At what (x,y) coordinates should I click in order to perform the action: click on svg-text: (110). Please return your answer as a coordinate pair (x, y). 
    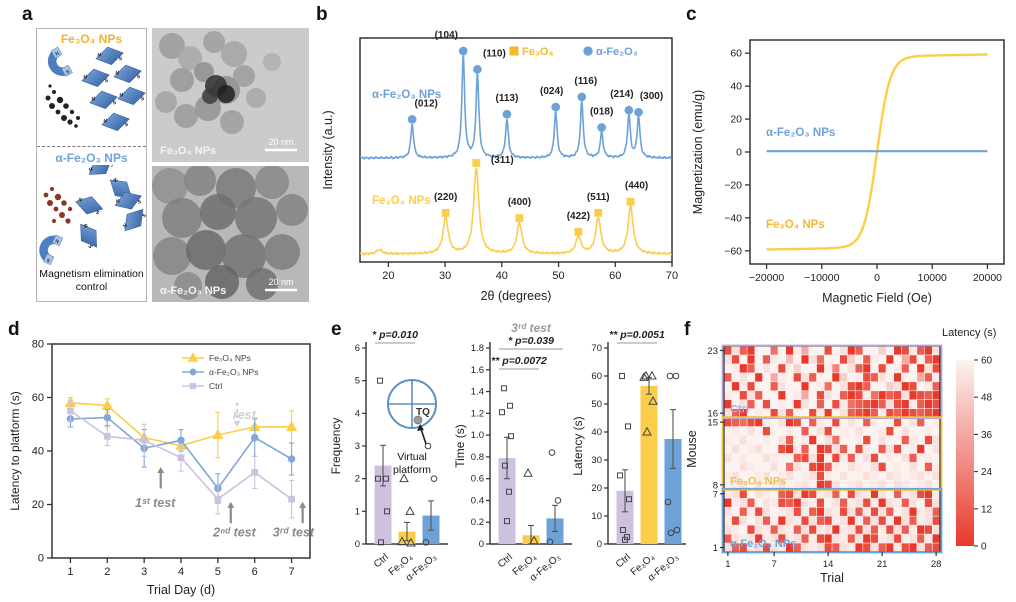
    Looking at the image, I should click on (494, 53).